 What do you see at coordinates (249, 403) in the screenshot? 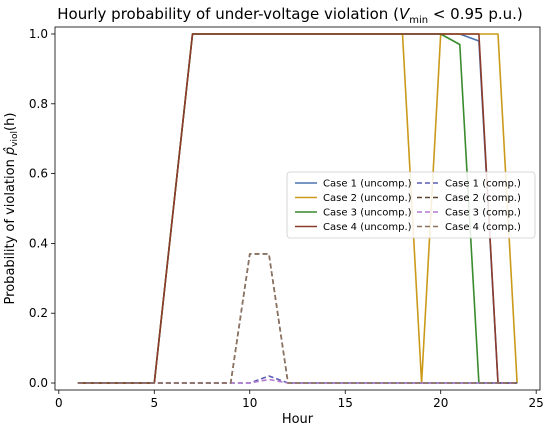
I see `x-tick-label: 10` at bounding box center [249, 403].